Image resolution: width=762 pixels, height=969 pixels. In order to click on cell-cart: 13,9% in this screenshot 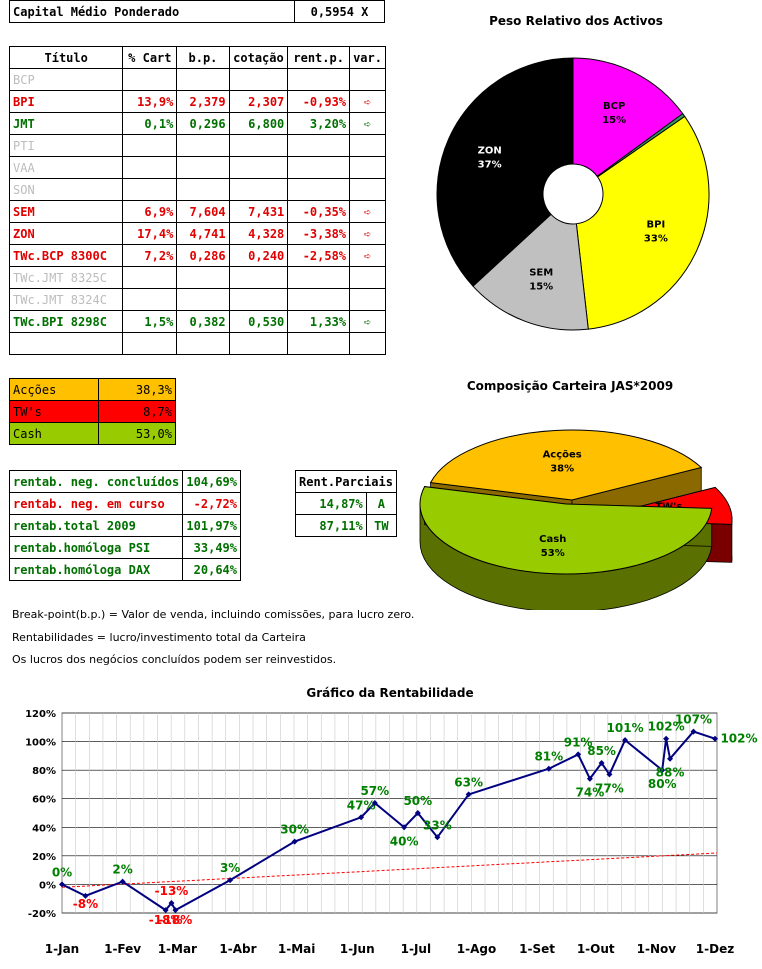, I will do `click(150, 101)`.